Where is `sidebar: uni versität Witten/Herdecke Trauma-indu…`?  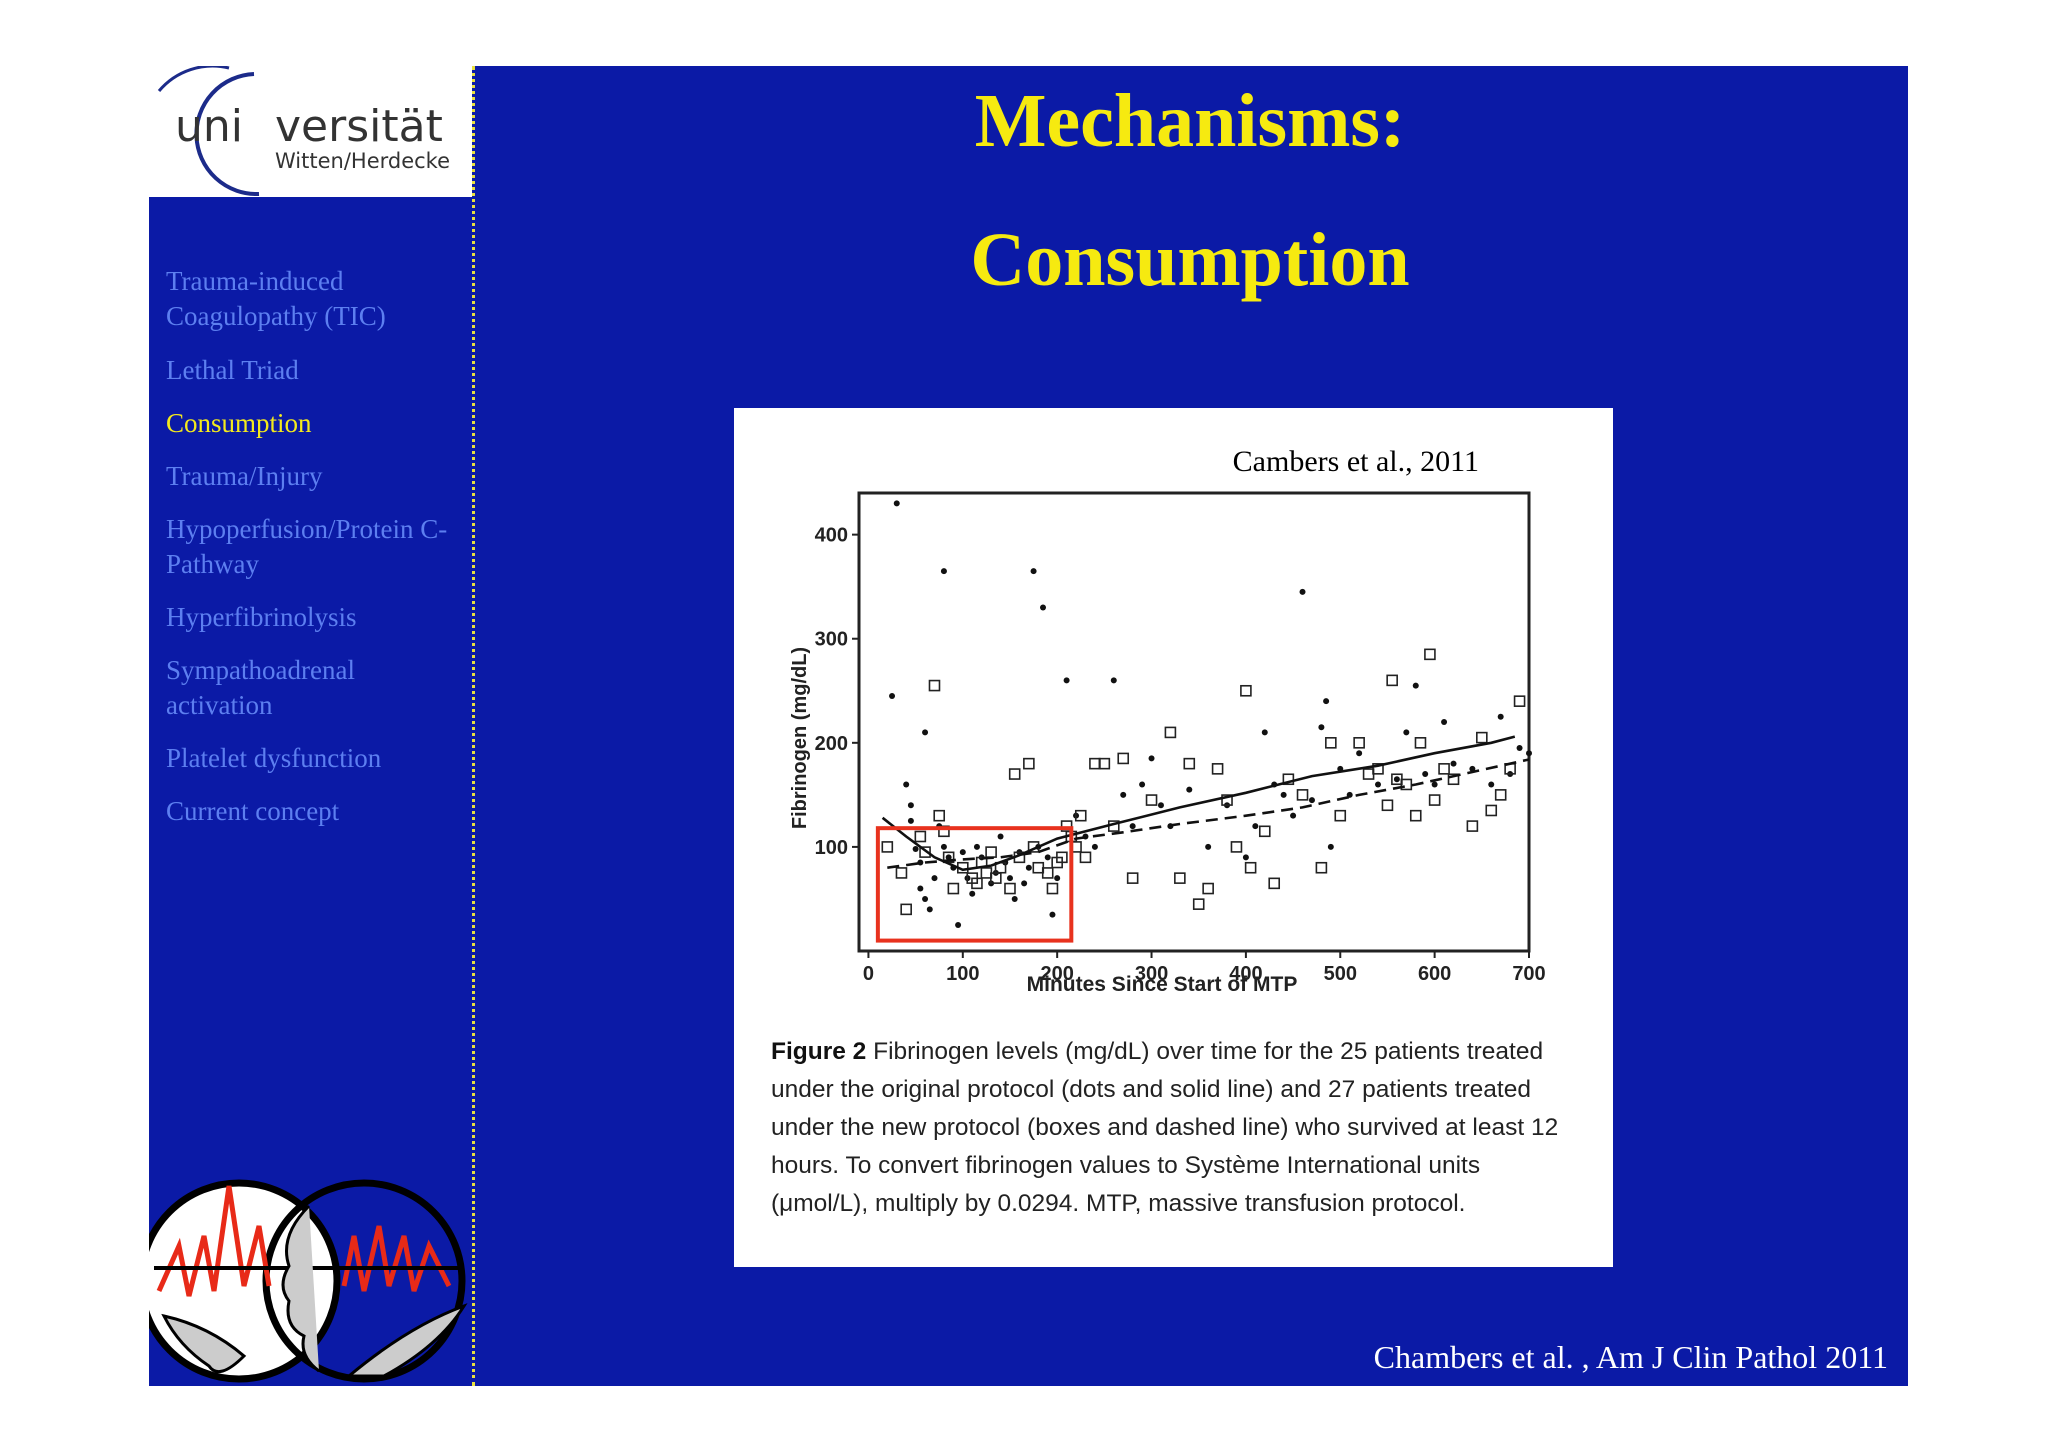
sidebar: uni versität Witten/Herdecke Trauma-indu… is located at coordinates (310, 725).